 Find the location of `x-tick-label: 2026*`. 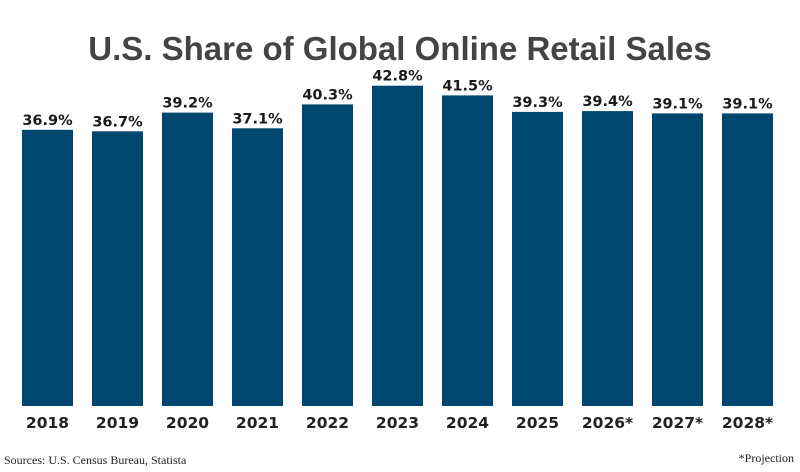

x-tick-label: 2026* is located at coordinates (607, 423).